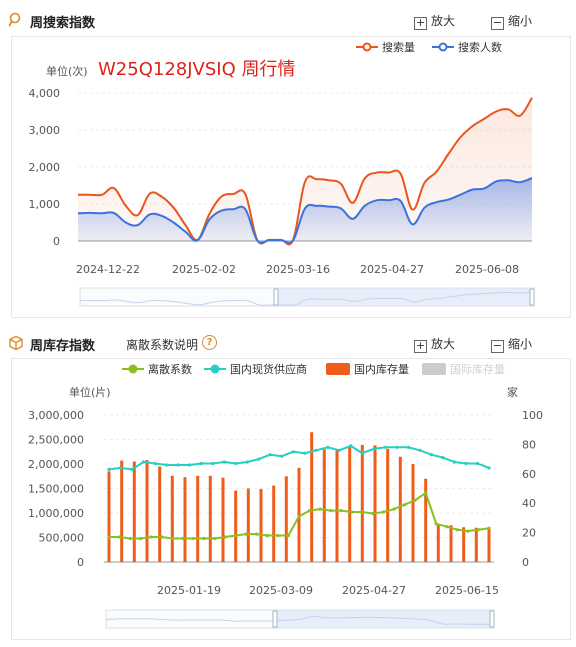 This screenshot has width=576, height=647. I want to click on search-zoom-out-button: − 缩小, so click(511, 21).